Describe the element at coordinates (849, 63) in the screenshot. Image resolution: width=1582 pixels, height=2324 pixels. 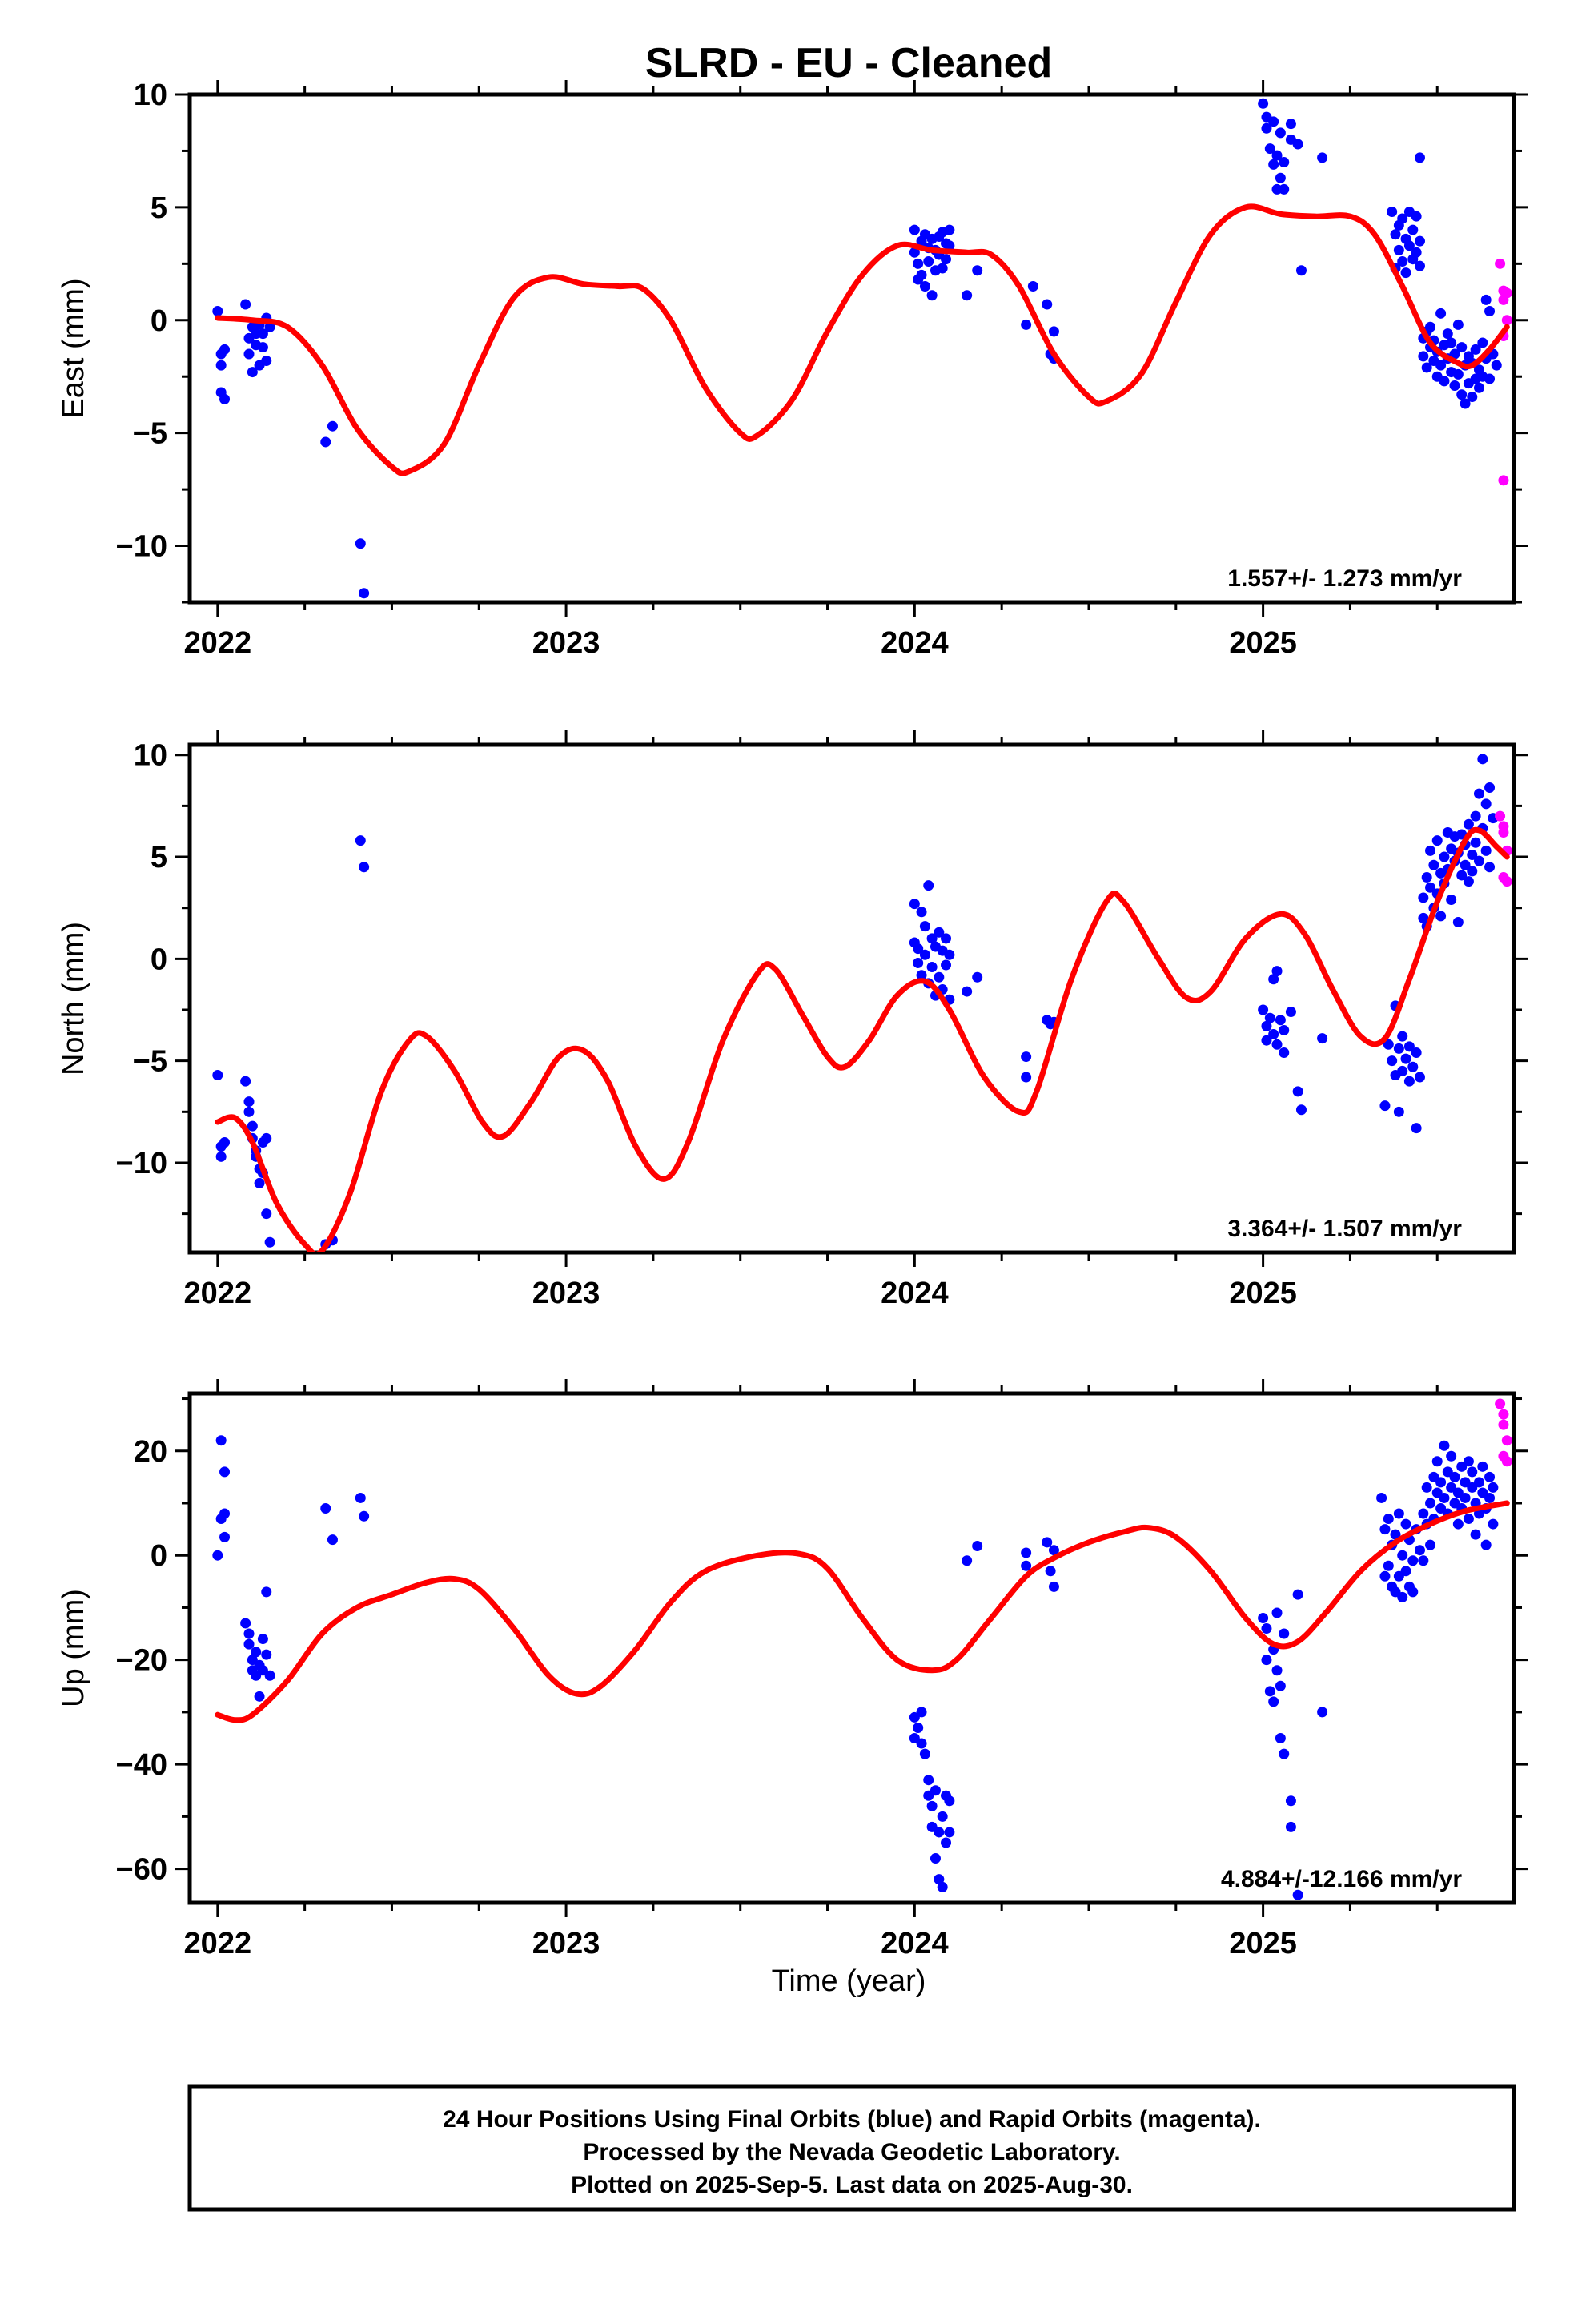
I see `chart-title: SLRD - EU - Cleaned` at that location.